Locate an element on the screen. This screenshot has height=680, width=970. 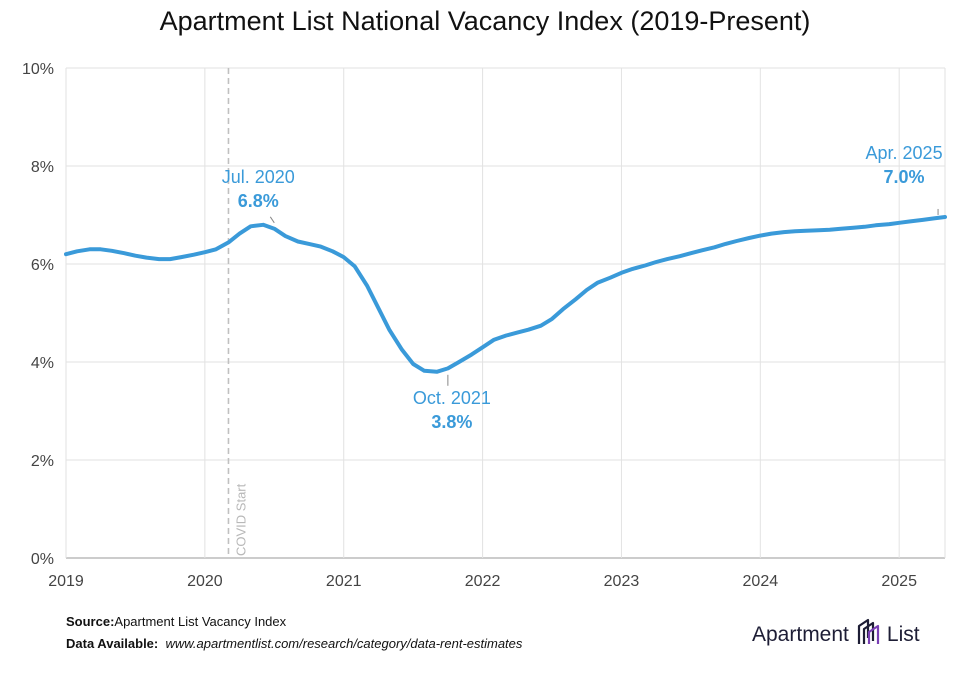
annotation-value: 6.8% is located at coordinates (258, 201).